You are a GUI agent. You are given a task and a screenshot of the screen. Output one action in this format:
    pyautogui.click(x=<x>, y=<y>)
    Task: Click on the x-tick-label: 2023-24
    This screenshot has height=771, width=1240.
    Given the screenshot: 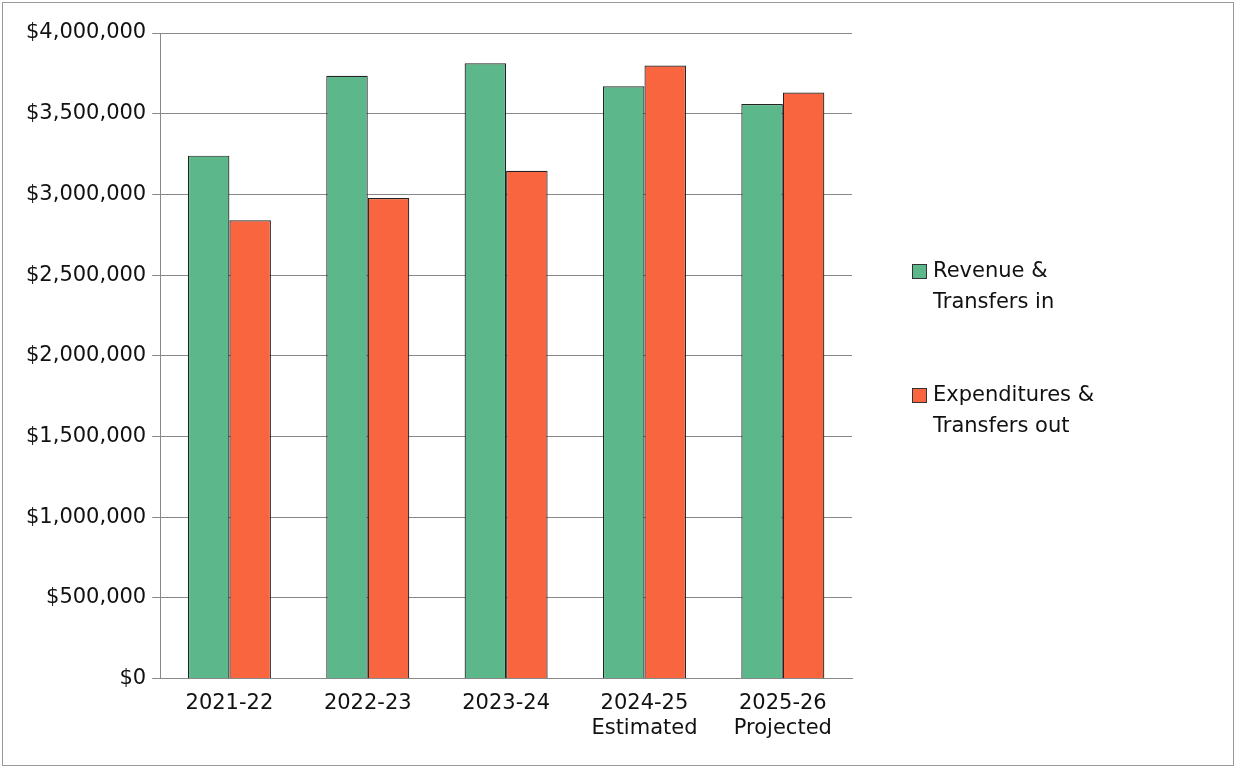 What is the action you would take?
    pyautogui.click(x=506, y=701)
    